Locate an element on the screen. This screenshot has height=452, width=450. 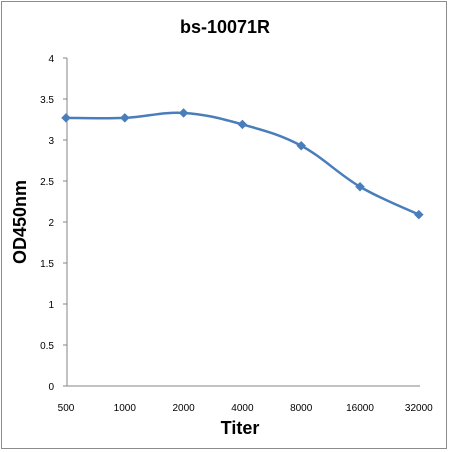
y-axis-title: OD450nm is located at coordinates (20, 222).